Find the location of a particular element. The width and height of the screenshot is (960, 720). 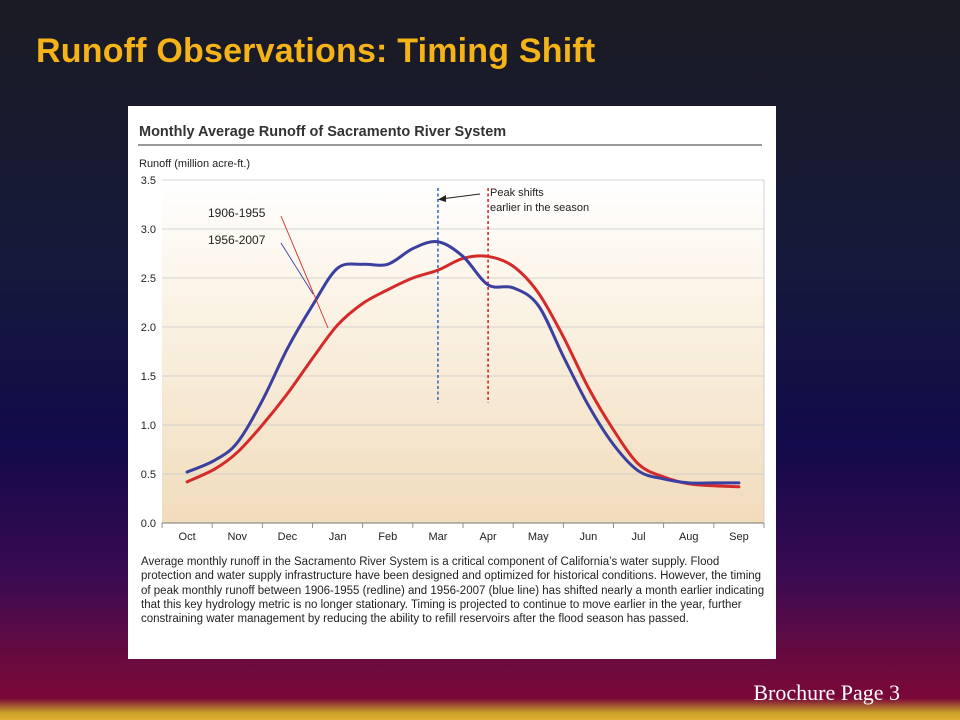

x-tick-label-aug: Aug is located at coordinates (689, 537).